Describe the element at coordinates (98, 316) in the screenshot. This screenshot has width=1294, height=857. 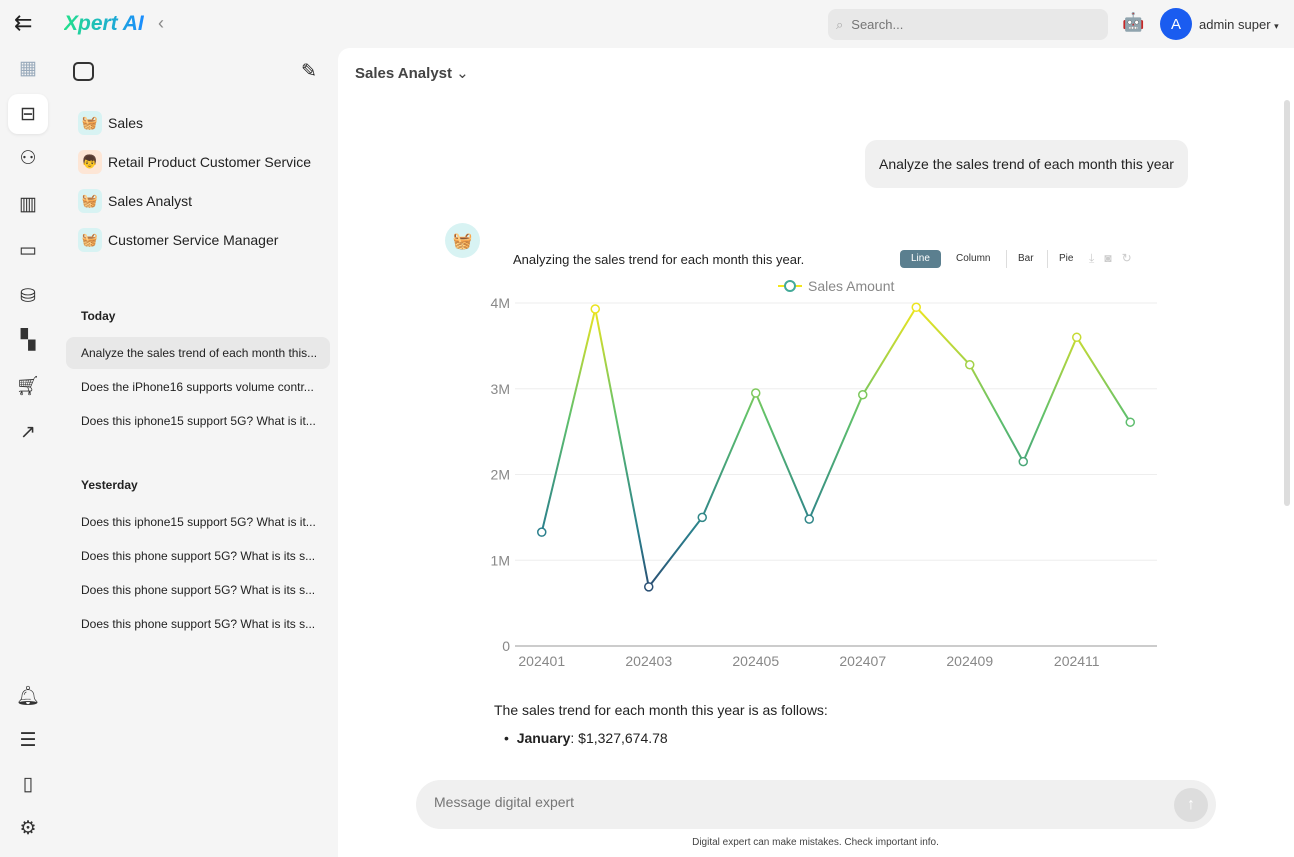
I see `section-today: Today` at that location.